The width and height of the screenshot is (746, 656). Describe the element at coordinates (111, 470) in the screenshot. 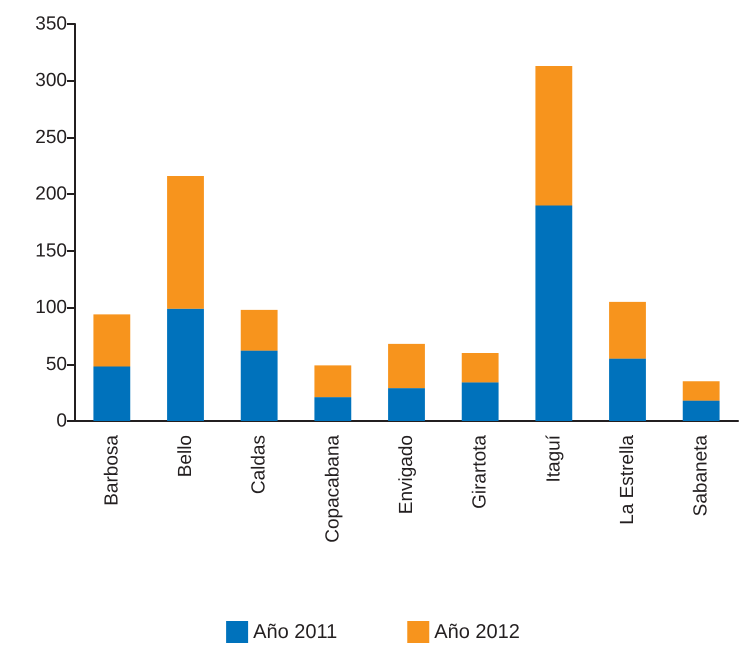

I see `x-tick-label: Barbosa` at that location.